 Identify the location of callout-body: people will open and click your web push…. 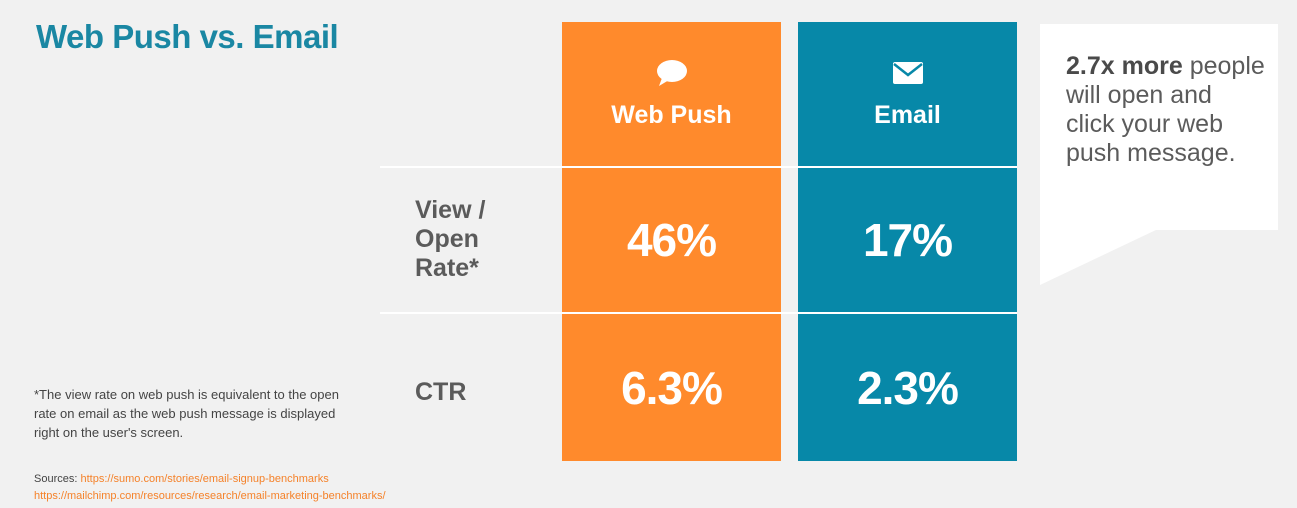
(1165, 109).